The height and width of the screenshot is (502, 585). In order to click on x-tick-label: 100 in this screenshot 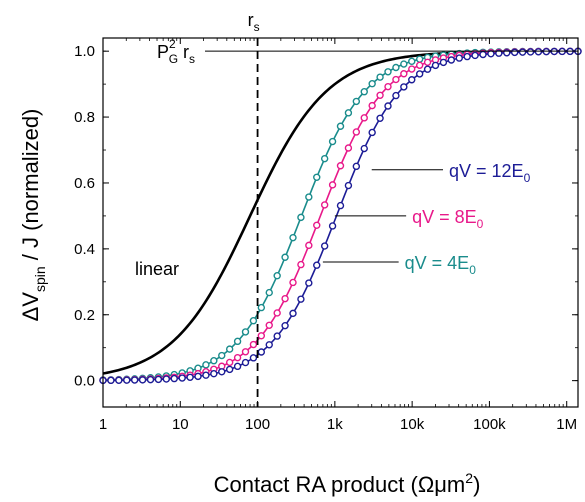, I will do `click(257, 424)`.